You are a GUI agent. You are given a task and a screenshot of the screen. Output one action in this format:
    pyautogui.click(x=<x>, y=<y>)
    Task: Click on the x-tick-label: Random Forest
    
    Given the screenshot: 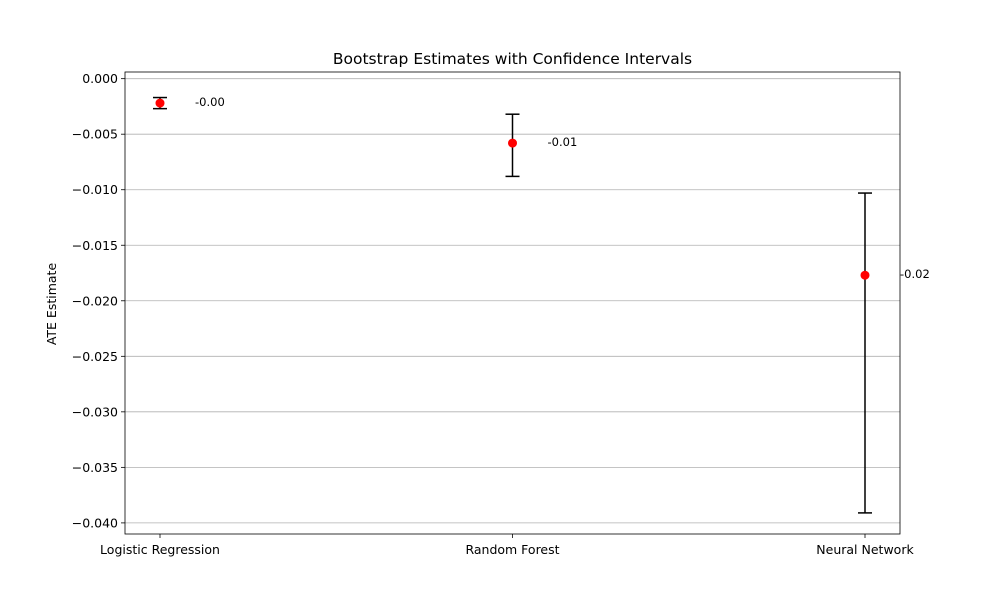 What is the action you would take?
    pyautogui.click(x=512, y=549)
    